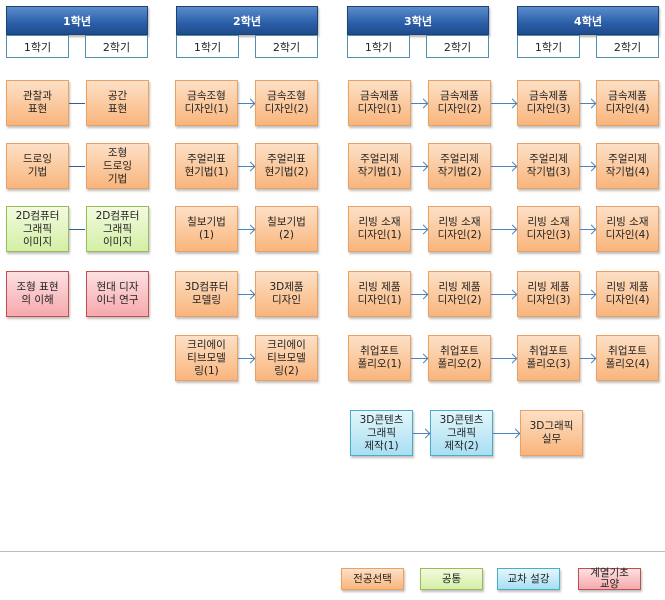 Image resolution: width=665 pixels, height=600 pixels. What do you see at coordinates (609, 579) in the screenshot?
I see `legend-item-basic: 계열기초 교양` at bounding box center [609, 579].